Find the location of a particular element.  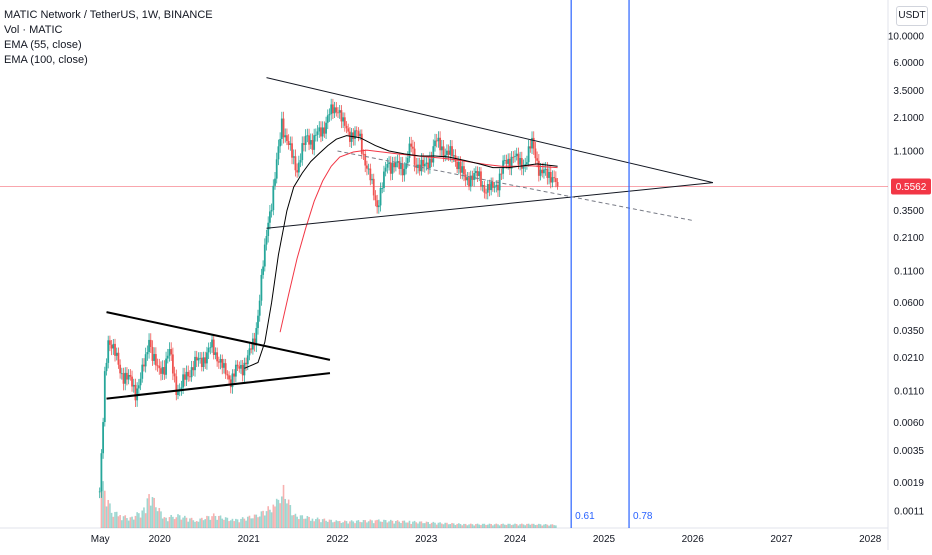

y-tick-label: 0.0210 is located at coordinates (908, 358).